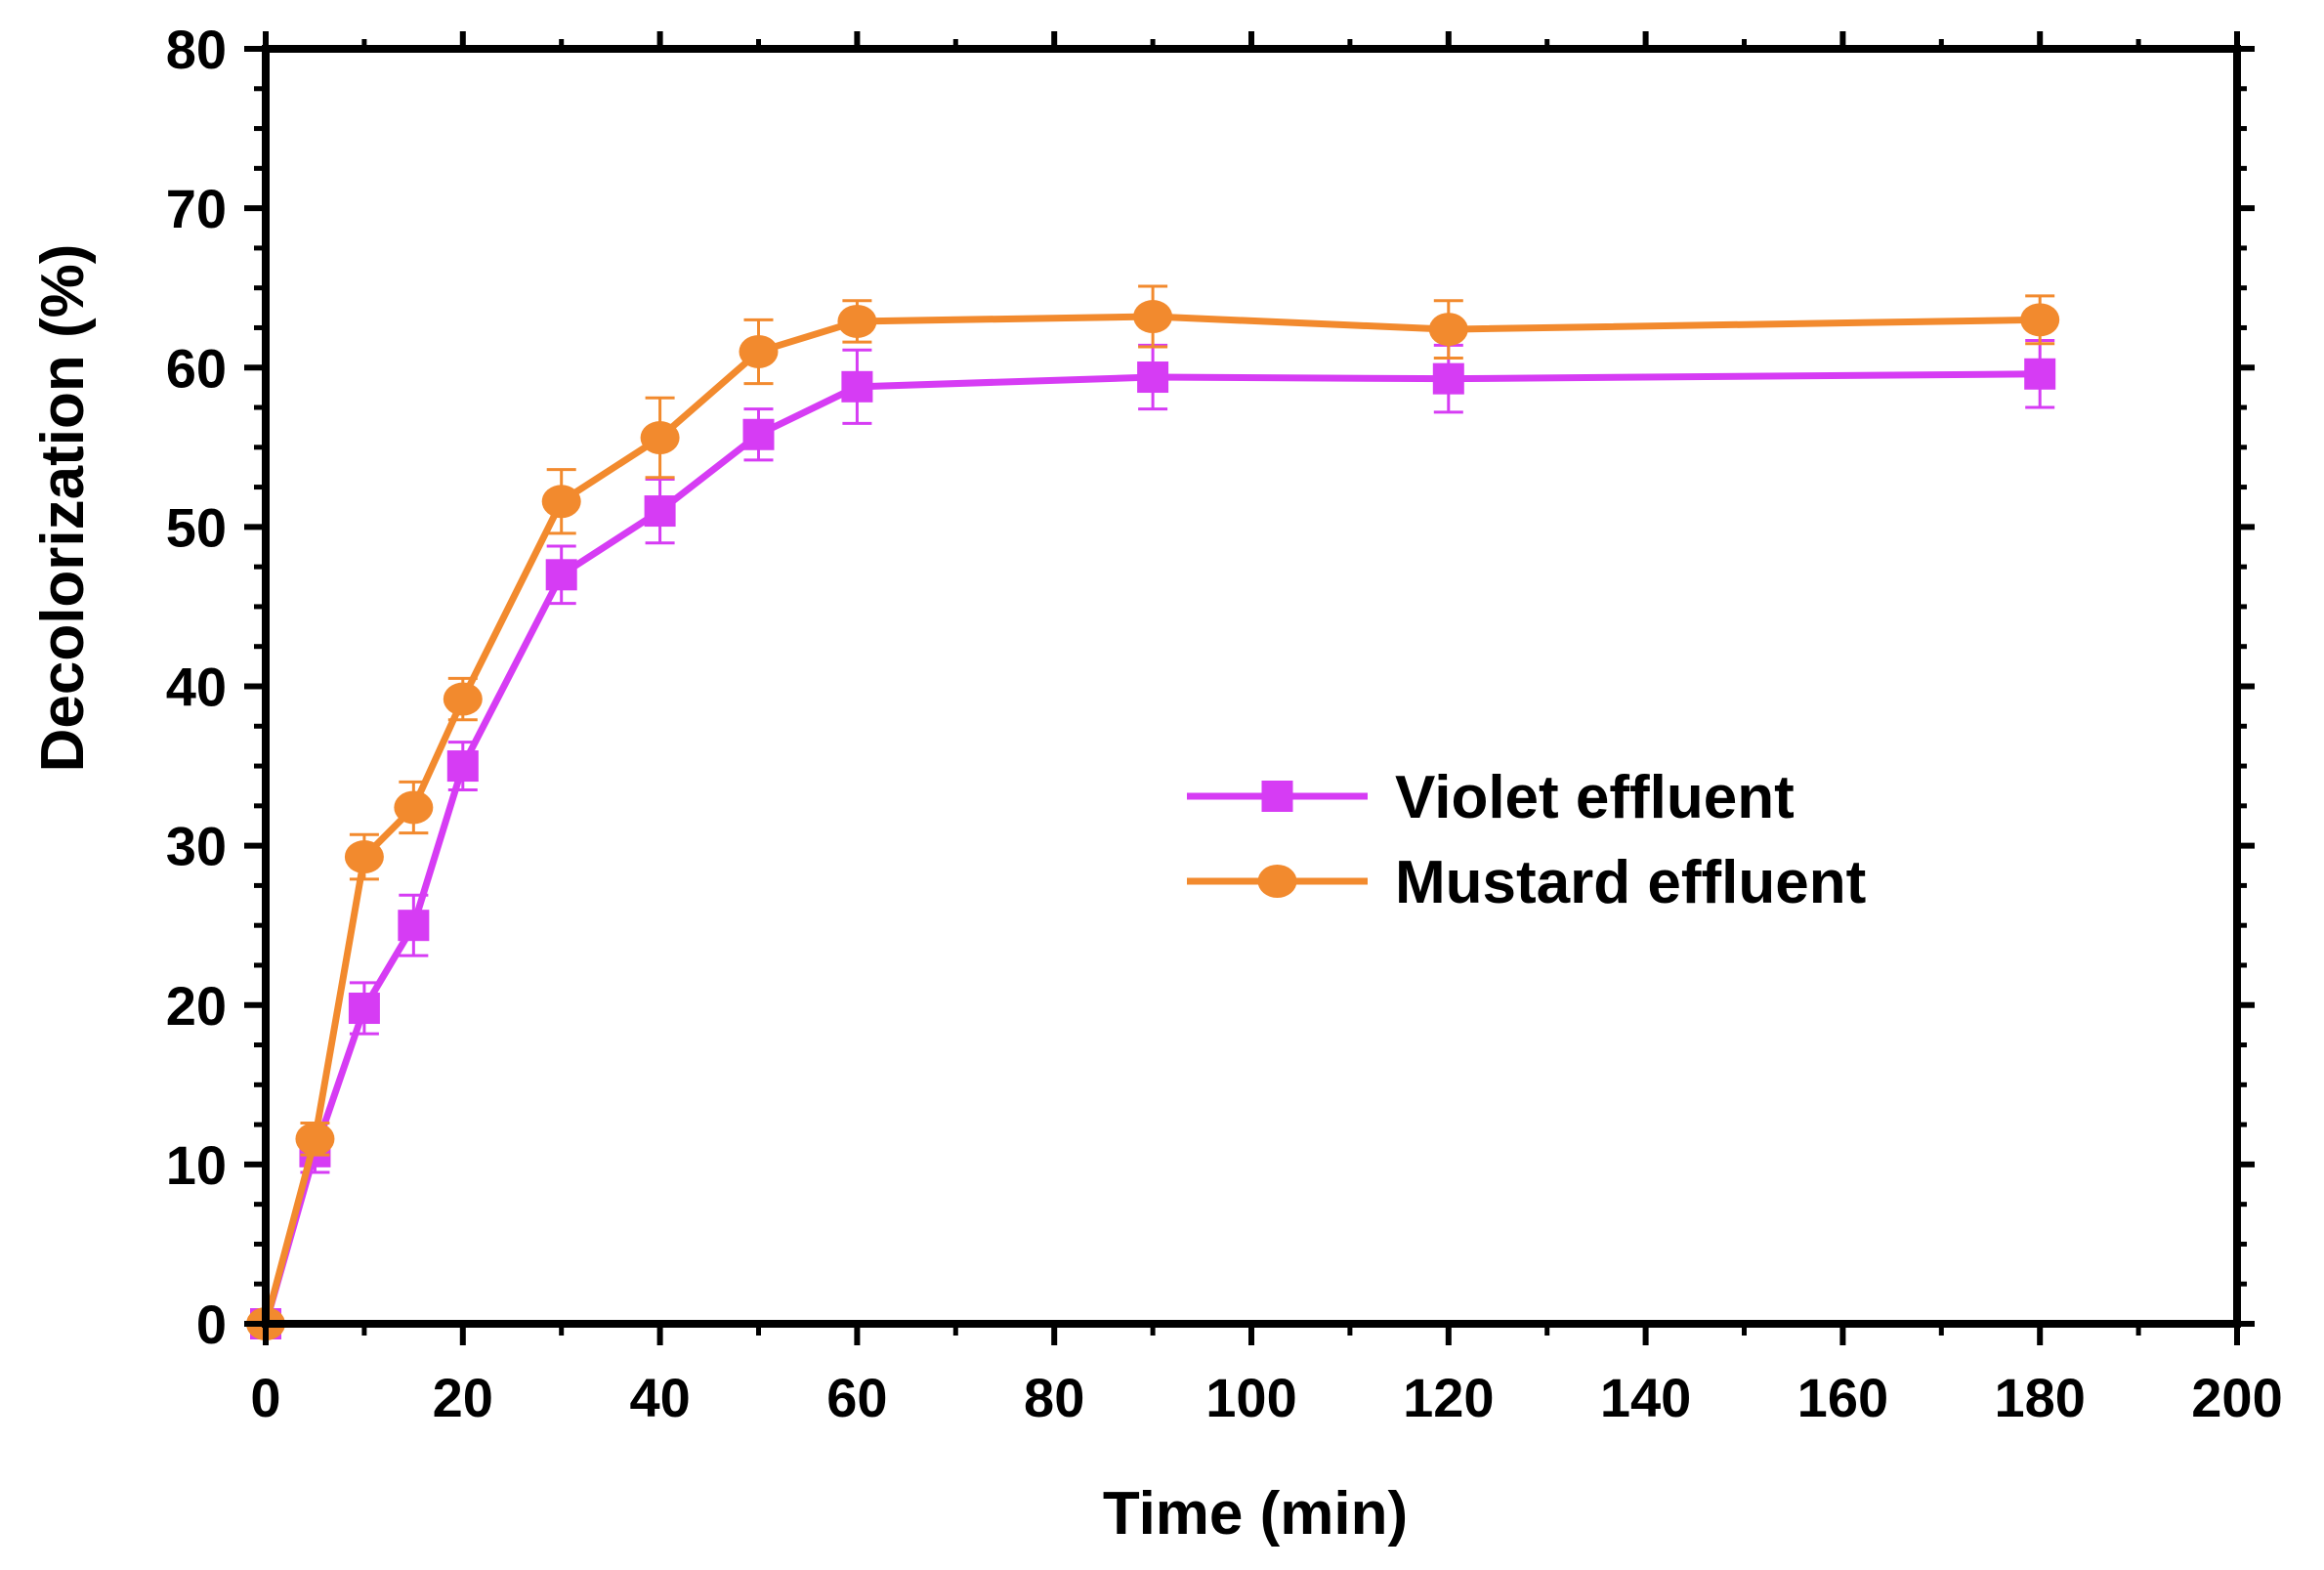  What do you see at coordinates (1277, 882) in the screenshot?
I see `legend-marker-circle` at bounding box center [1277, 882].